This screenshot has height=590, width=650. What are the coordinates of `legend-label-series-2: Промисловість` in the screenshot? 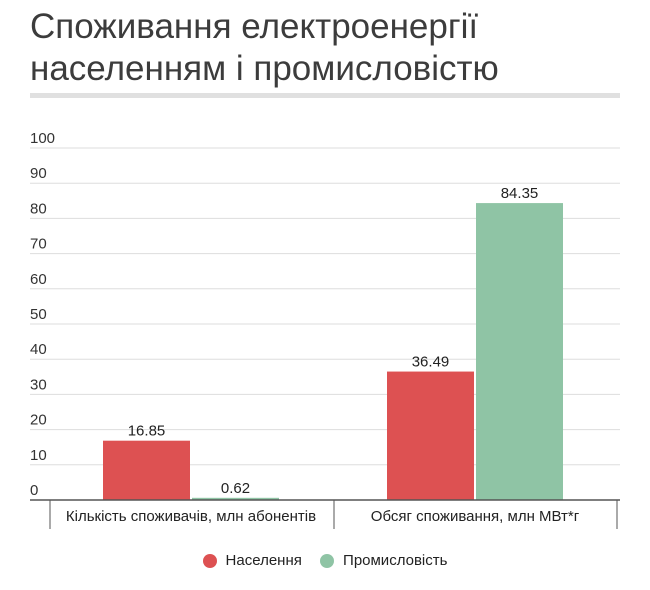 It's located at (395, 560).